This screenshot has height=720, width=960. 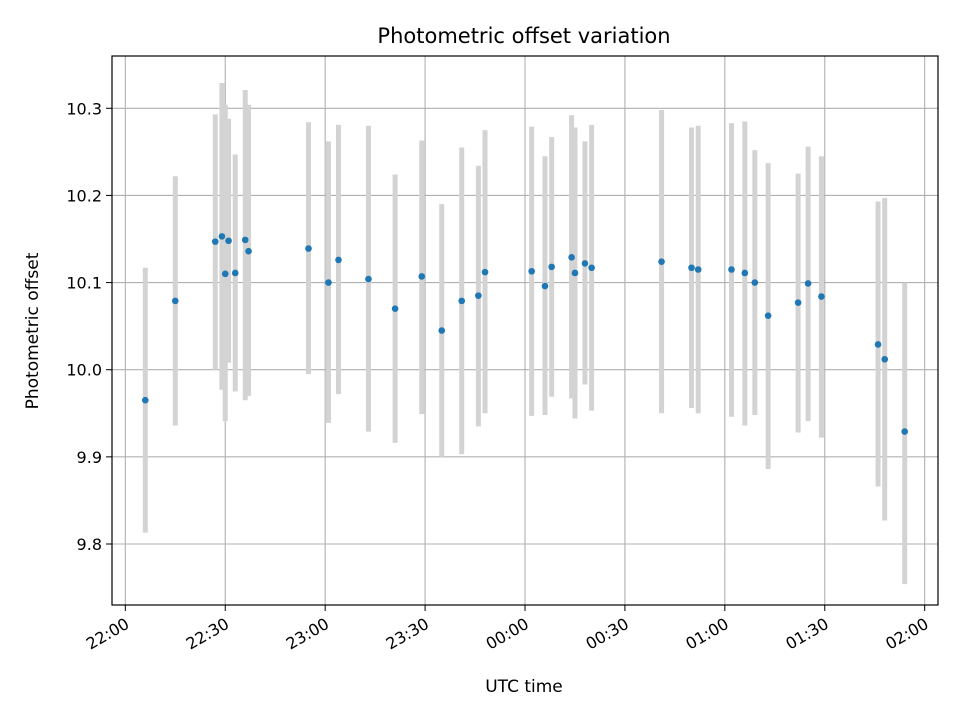 I want to click on y-tick-label: 10.0, so click(x=84, y=370).